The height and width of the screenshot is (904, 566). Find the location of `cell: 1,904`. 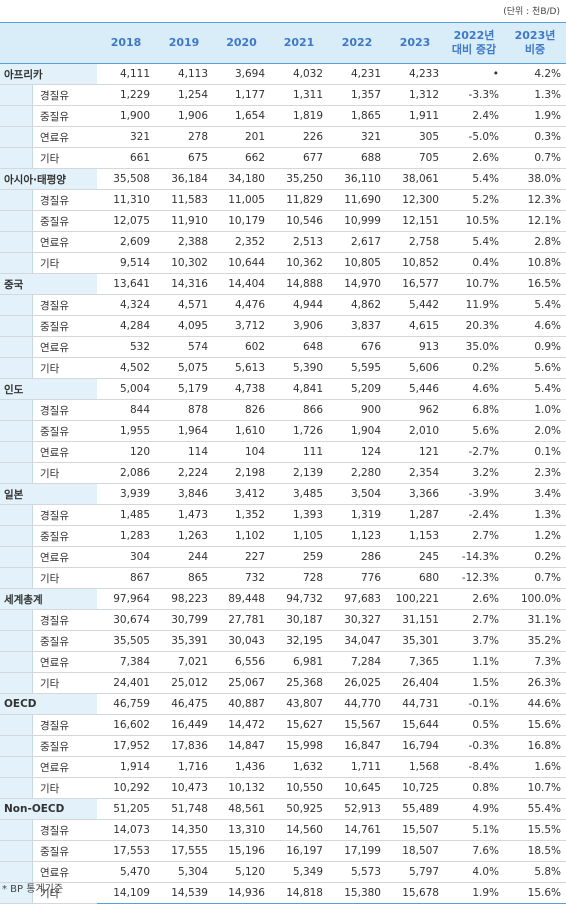

cell: 1,904 is located at coordinates (357, 431).